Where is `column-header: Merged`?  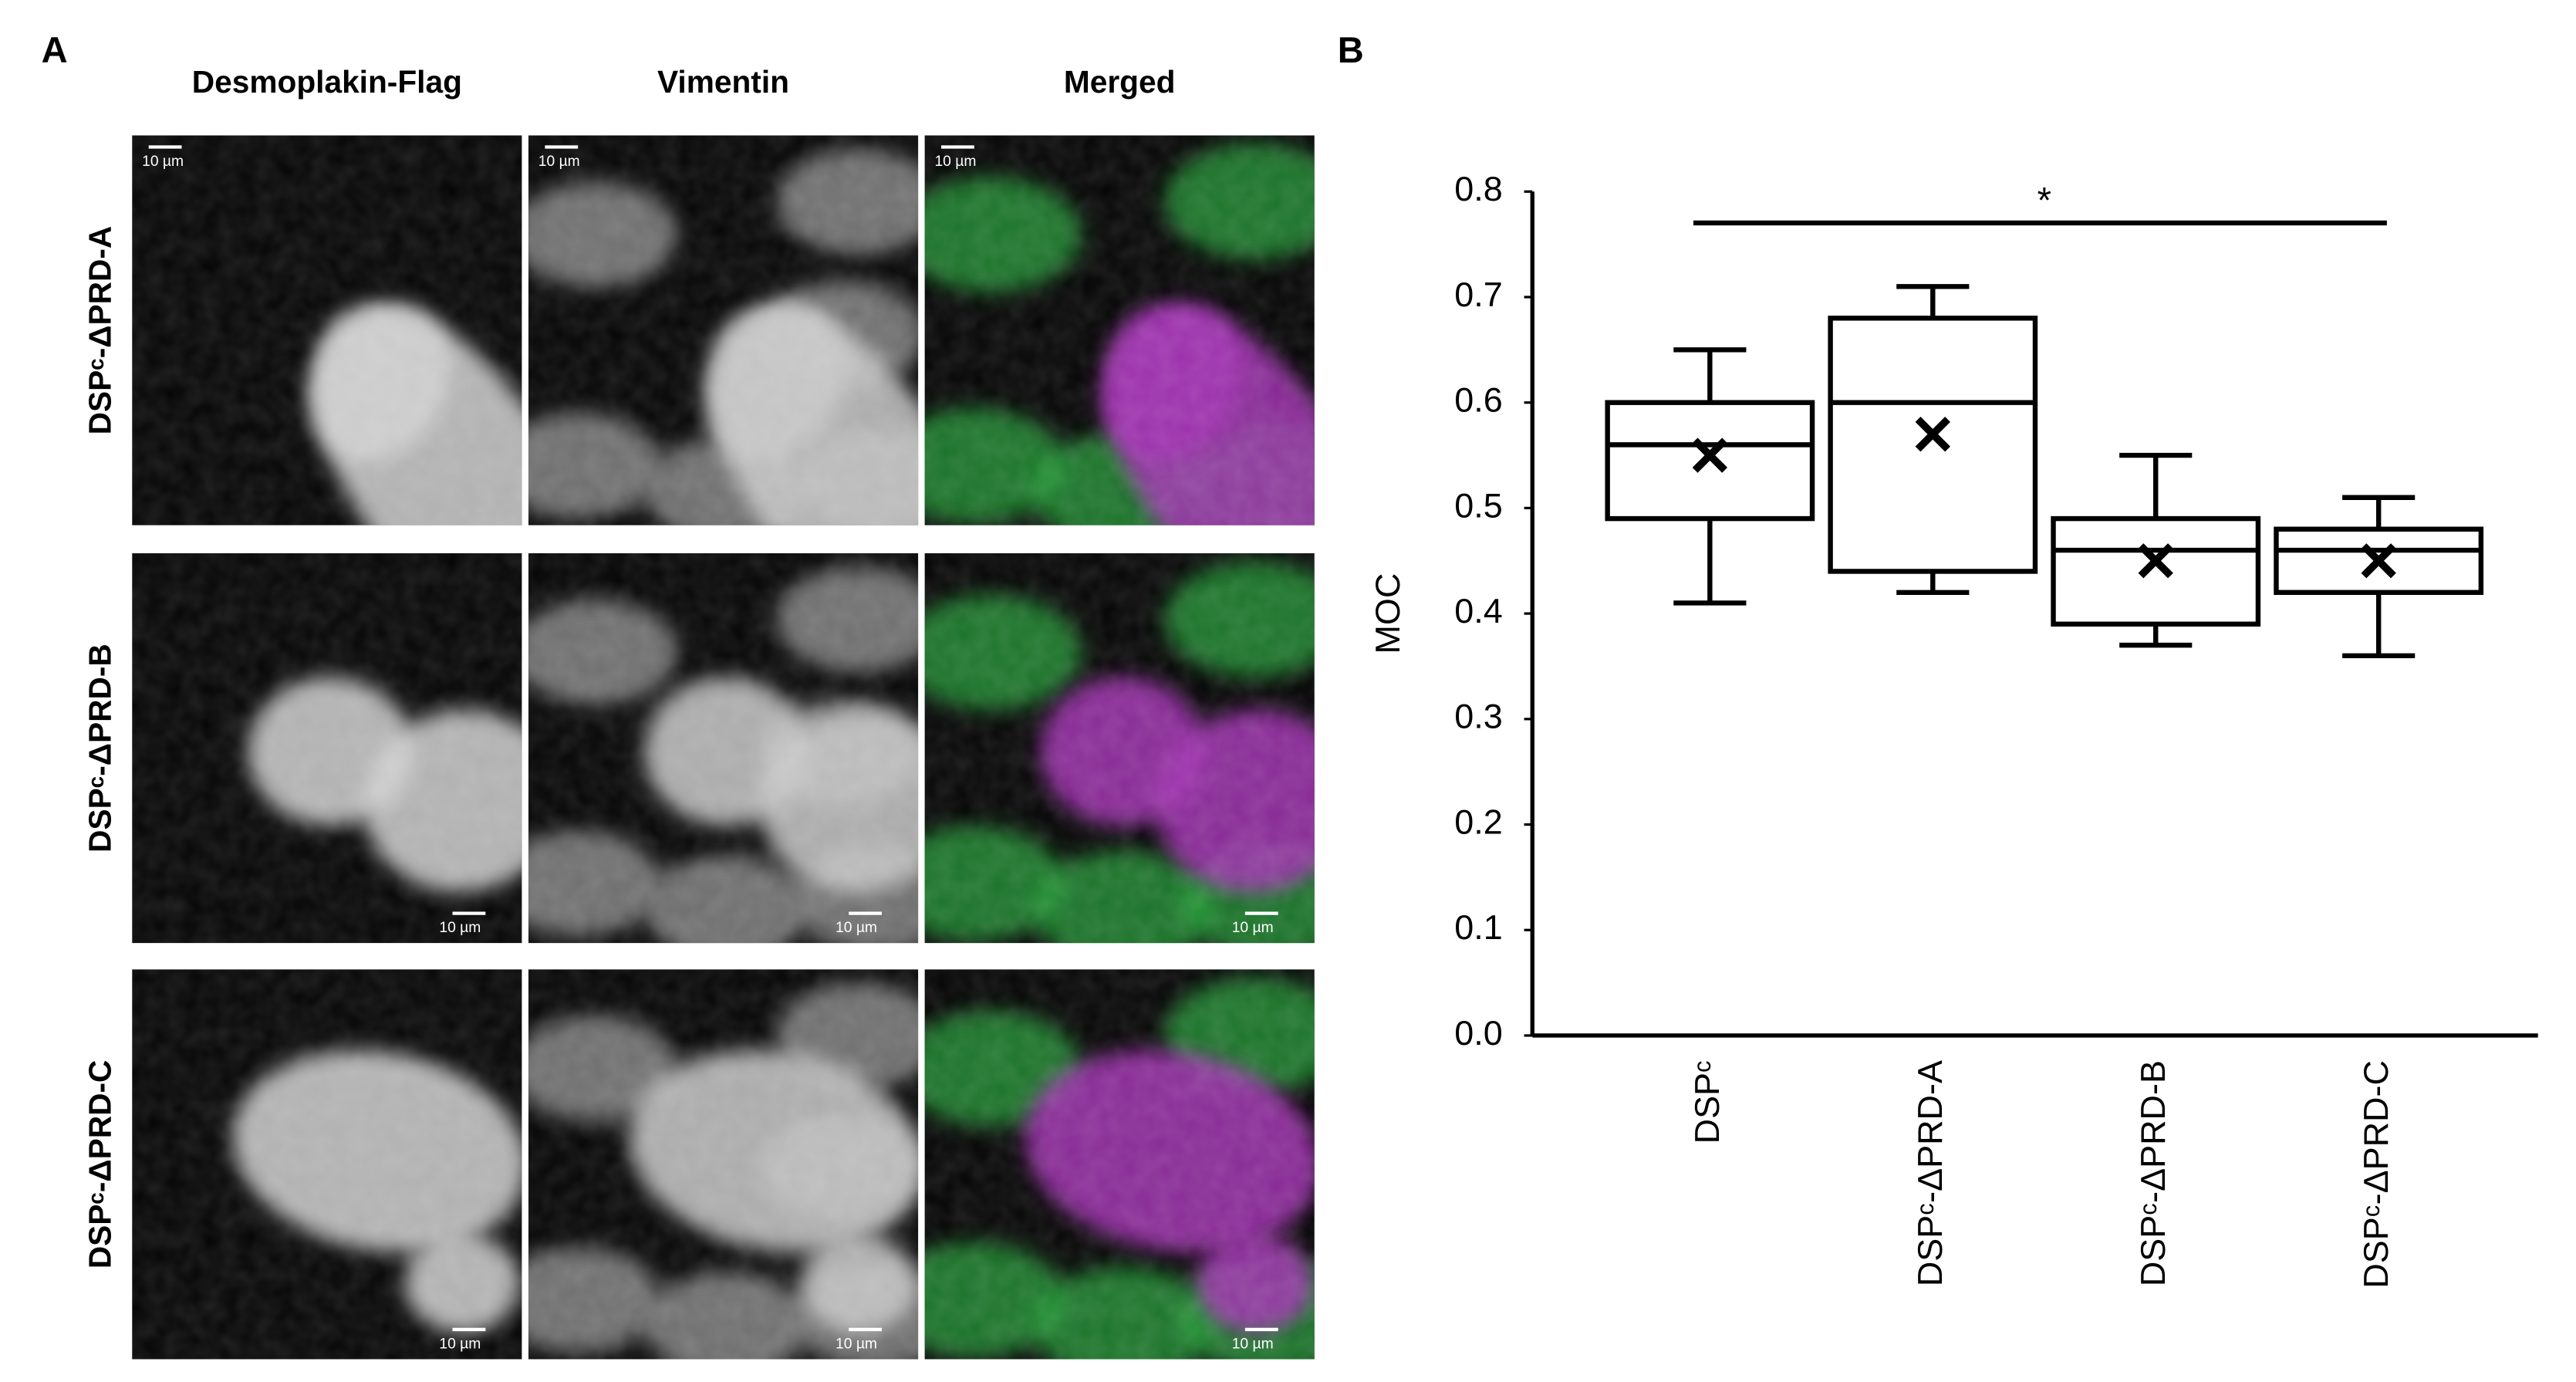 column-header: Merged is located at coordinates (1120, 82).